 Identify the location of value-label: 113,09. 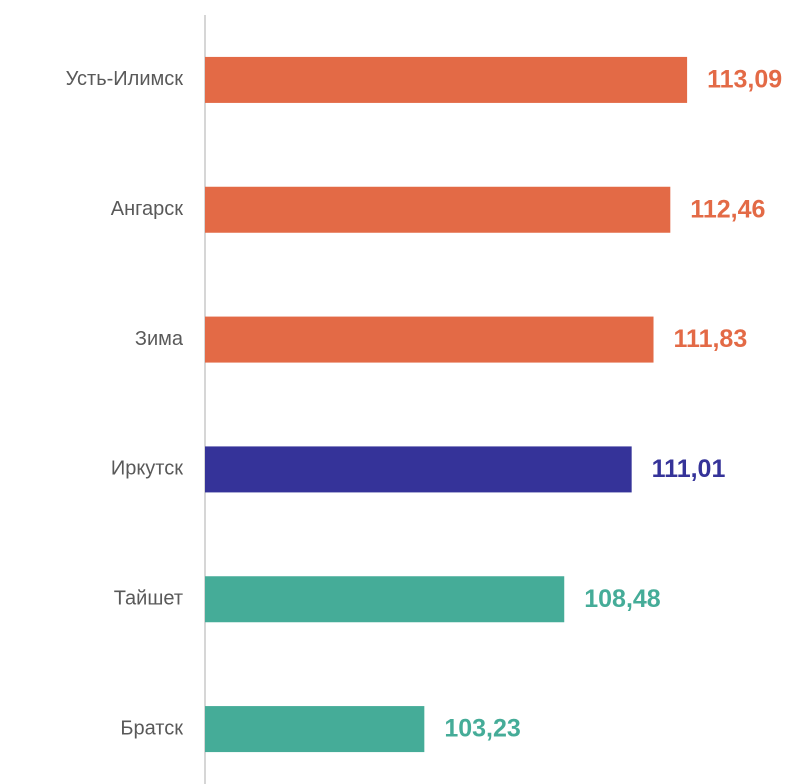
(744, 80).